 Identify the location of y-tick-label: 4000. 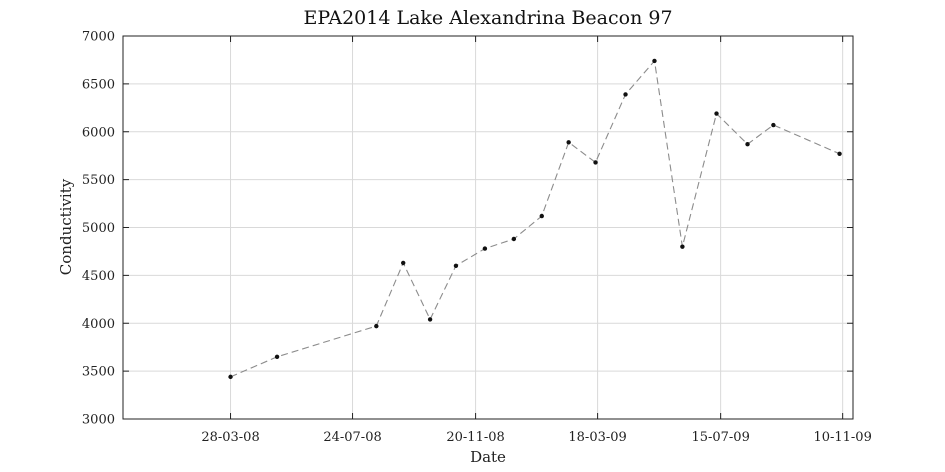
(98, 324).